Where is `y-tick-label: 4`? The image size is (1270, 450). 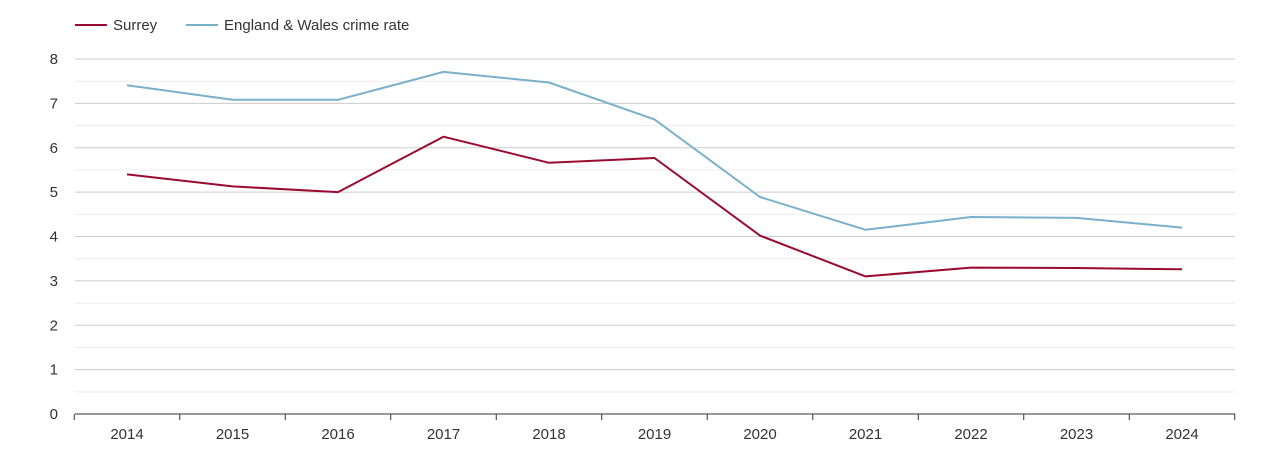
y-tick-label: 4 is located at coordinates (54, 237).